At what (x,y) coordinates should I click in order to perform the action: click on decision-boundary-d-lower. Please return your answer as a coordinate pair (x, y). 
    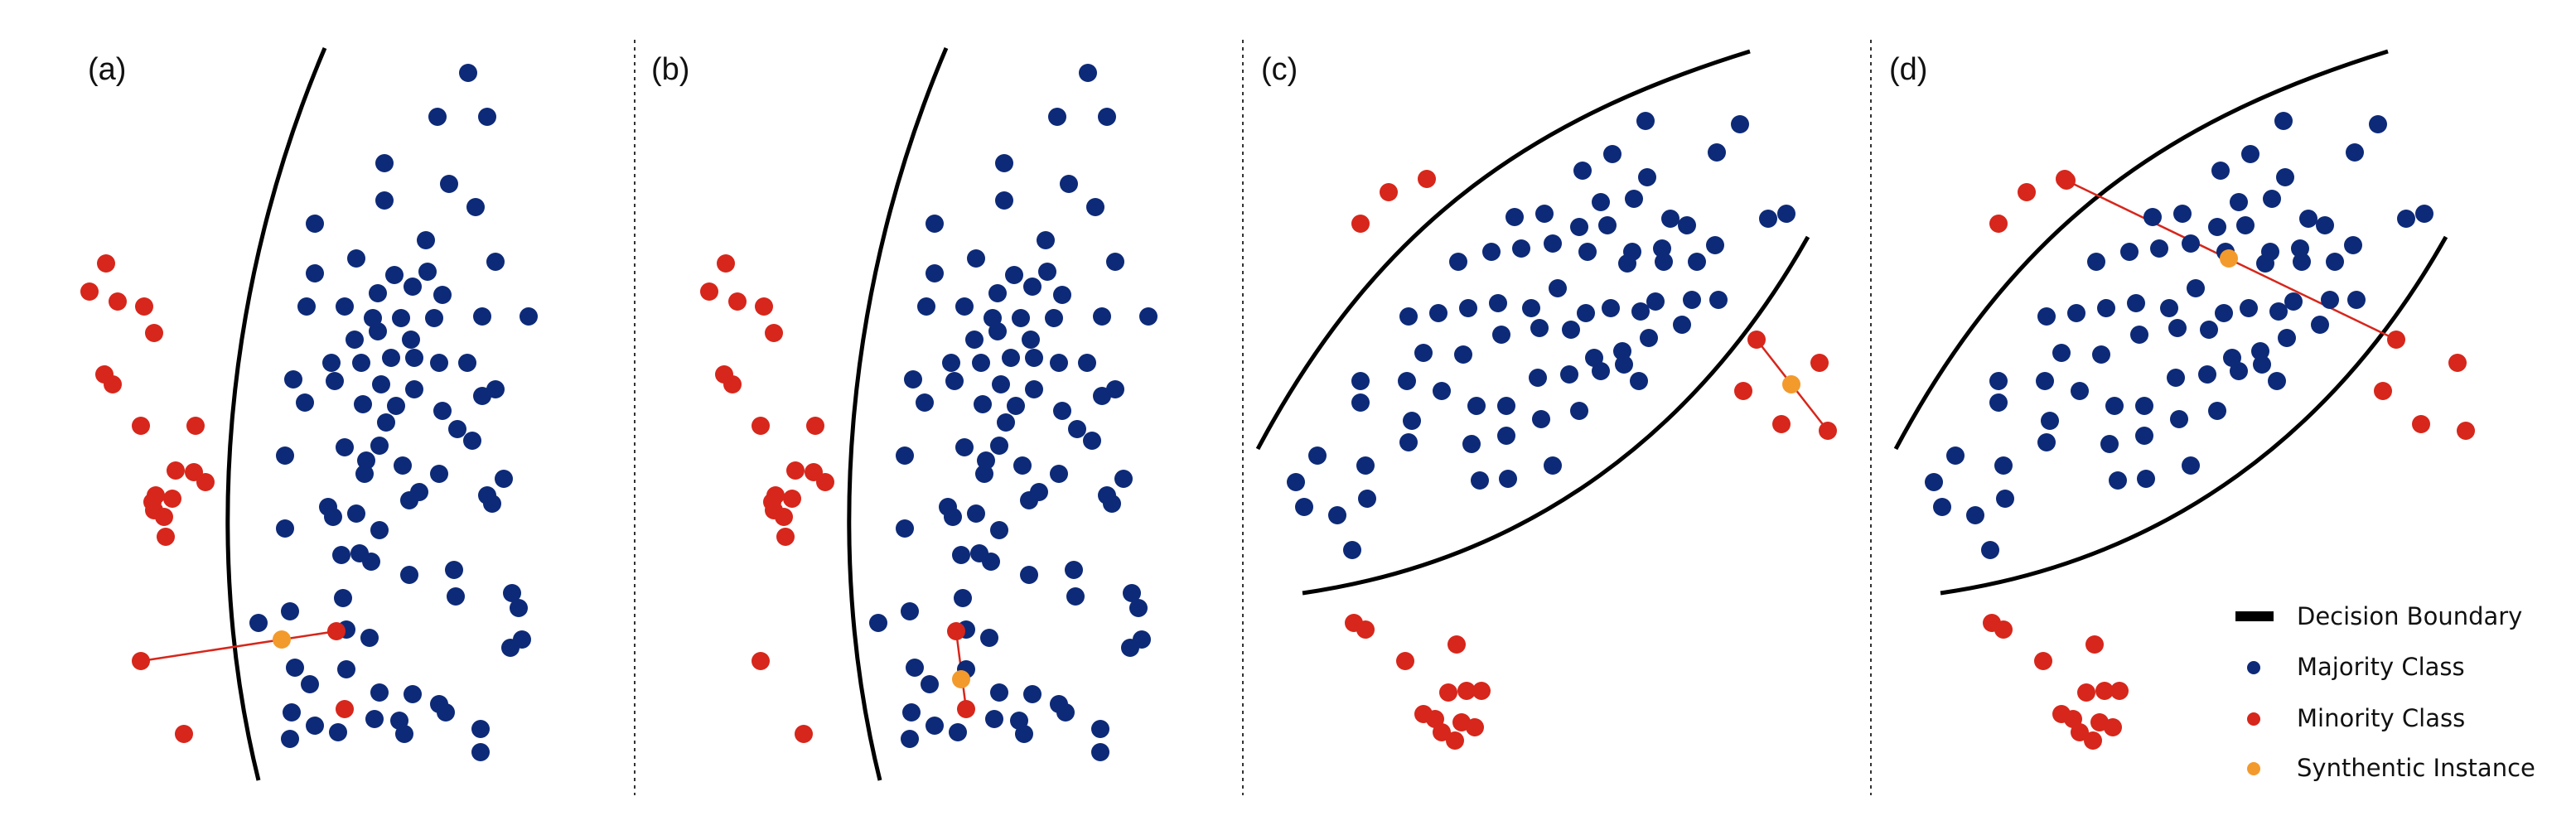
    Looking at the image, I should click on (2194, 415).